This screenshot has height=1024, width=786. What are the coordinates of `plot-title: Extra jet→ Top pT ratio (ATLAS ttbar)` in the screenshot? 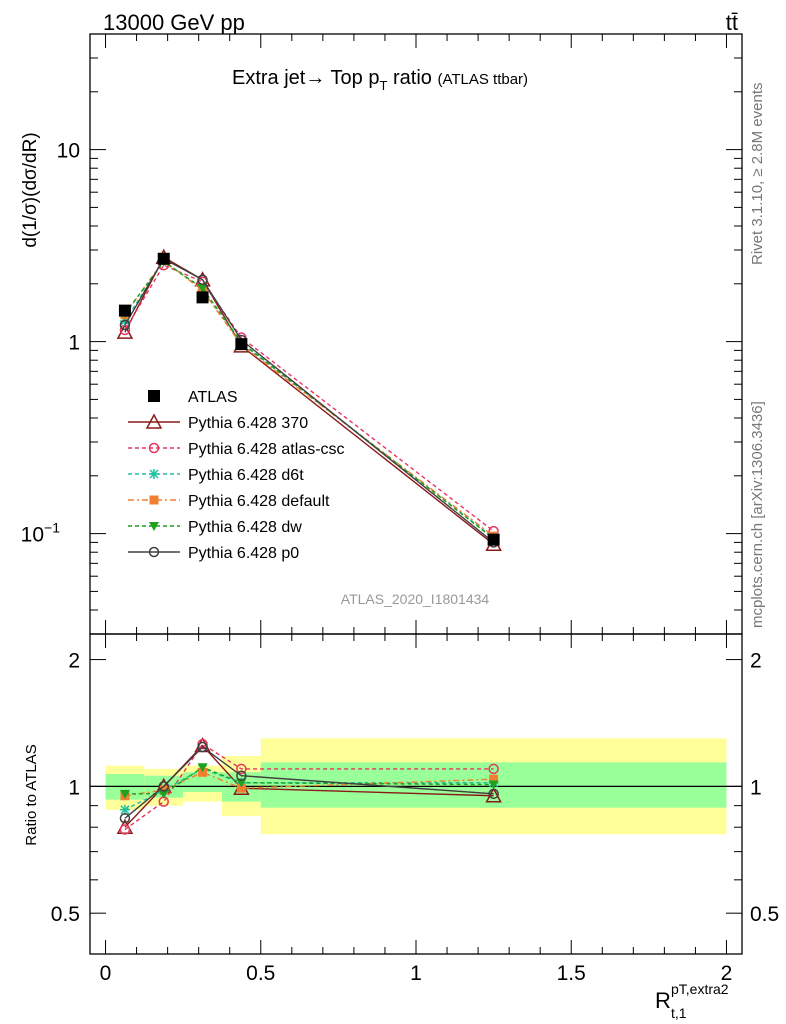 It's located at (380, 80).